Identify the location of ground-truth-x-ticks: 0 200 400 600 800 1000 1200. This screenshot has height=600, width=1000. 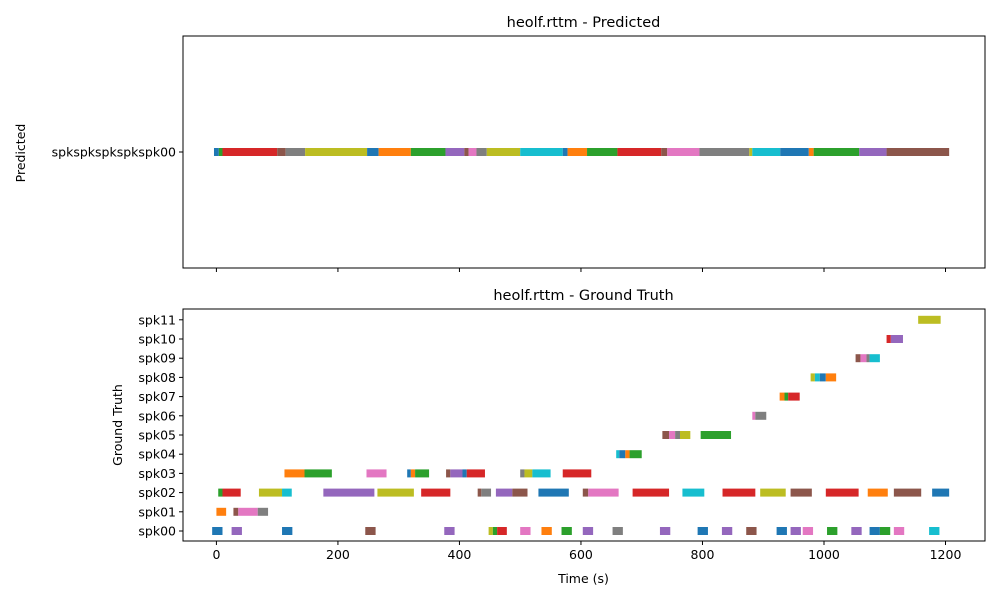
(586, 551).